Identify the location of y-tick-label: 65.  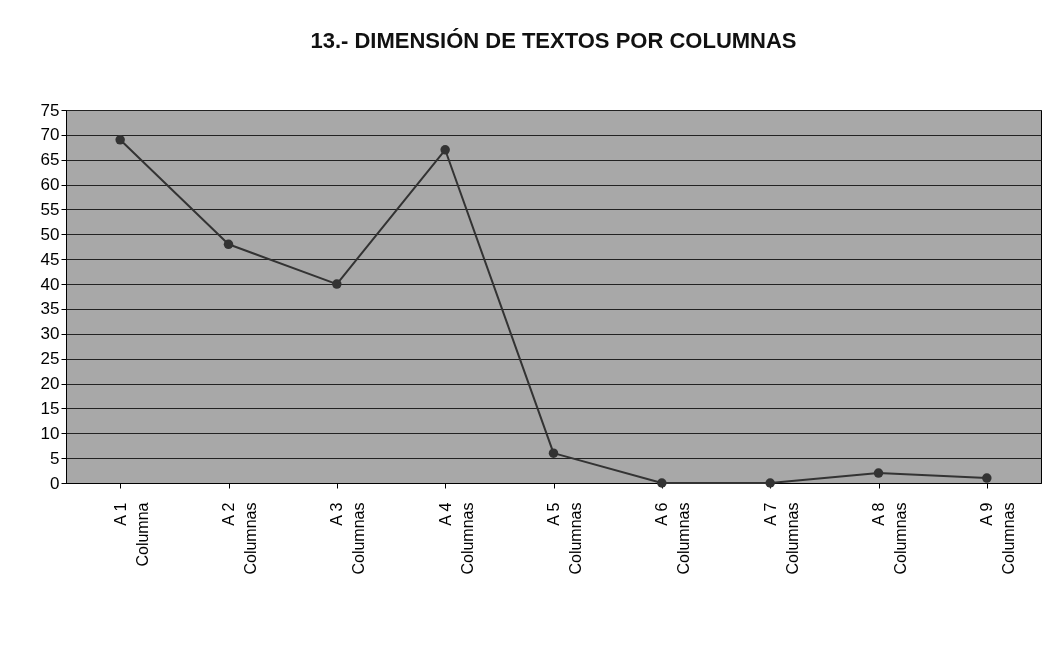
(50, 160).